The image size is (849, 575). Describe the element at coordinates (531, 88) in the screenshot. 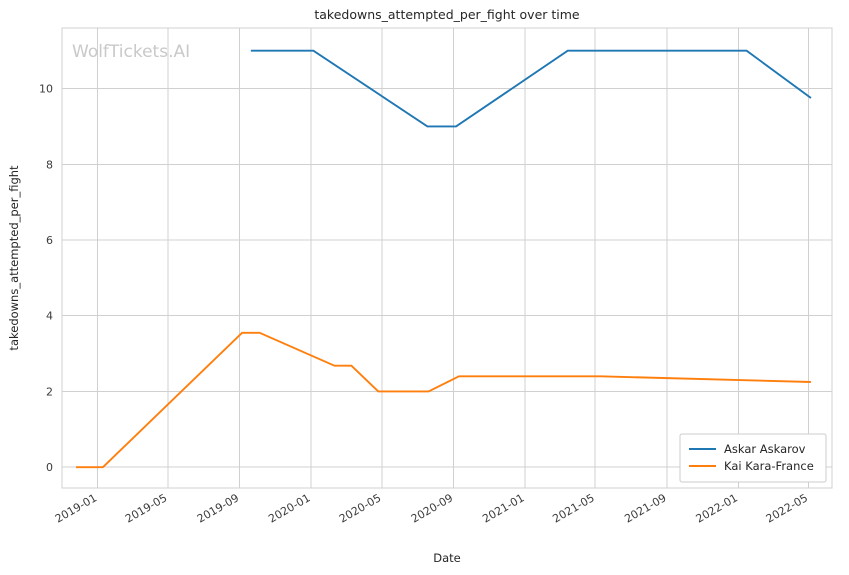

I see `series-line-askar-askarov` at that location.